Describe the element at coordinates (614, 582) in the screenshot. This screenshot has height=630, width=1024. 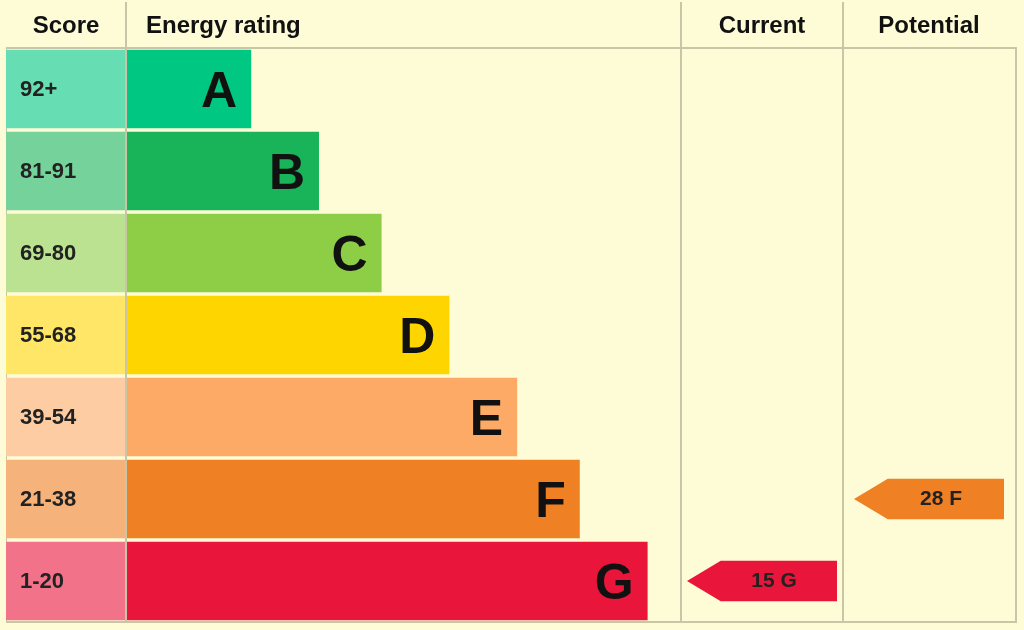
I see `y-tick-label: G` at that location.